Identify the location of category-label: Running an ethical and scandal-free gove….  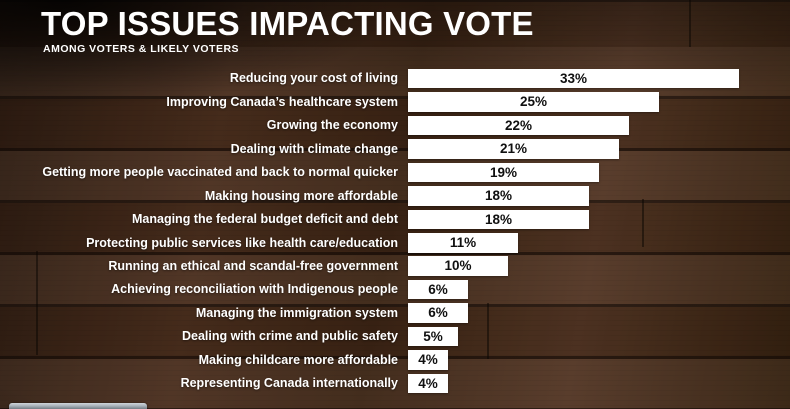
(253, 265).